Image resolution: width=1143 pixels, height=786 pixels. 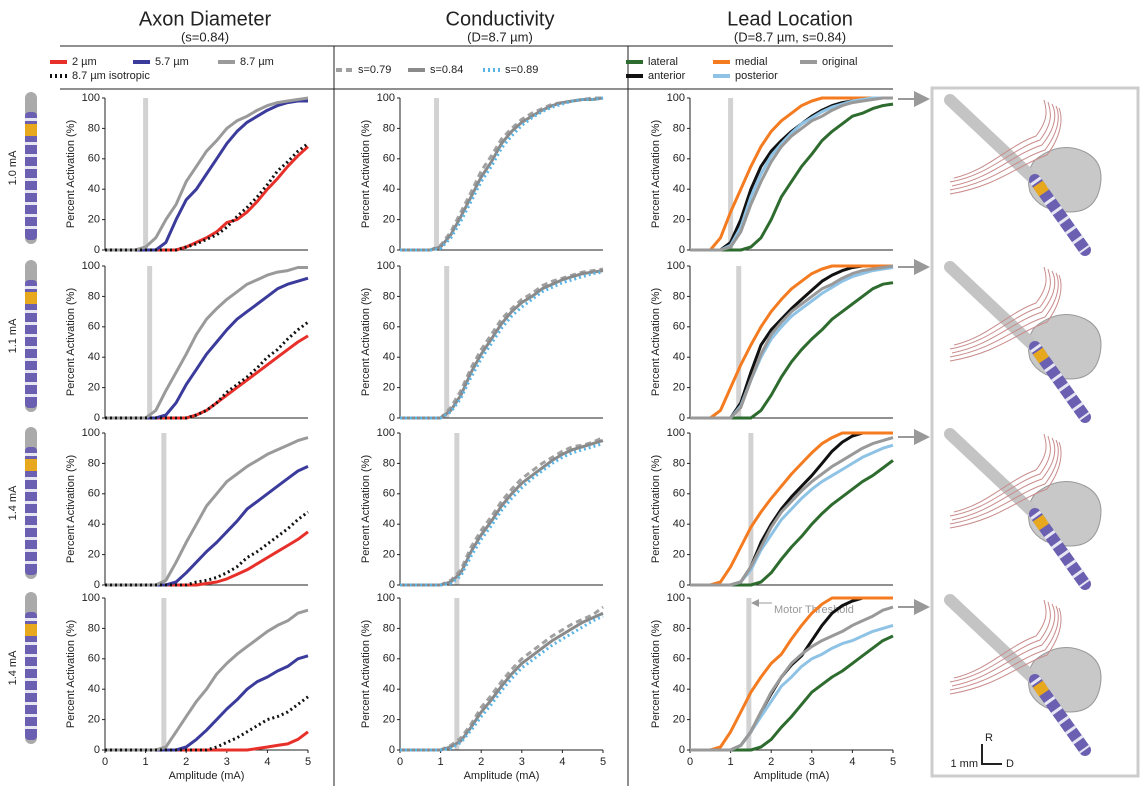 I want to click on column-subtitle: (s=0.84), so click(x=205, y=36).